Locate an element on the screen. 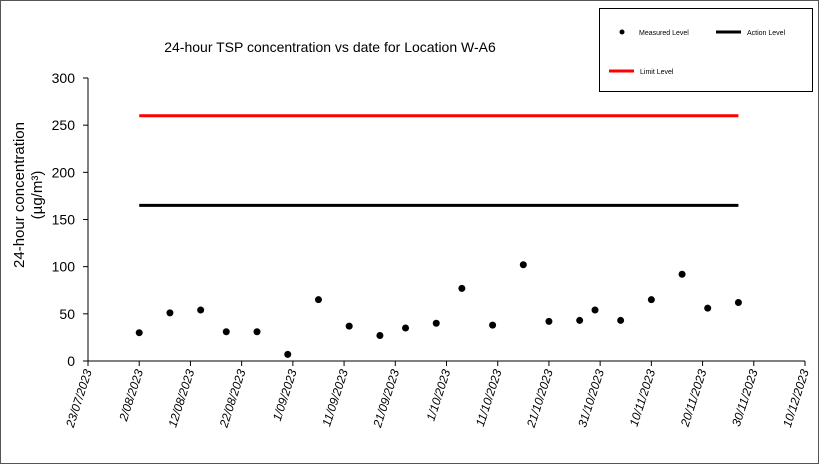 Image resolution: width=819 pixels, height=464 pixels. y-axis-label: (µg/m³) is located at coordinates (37, 195).